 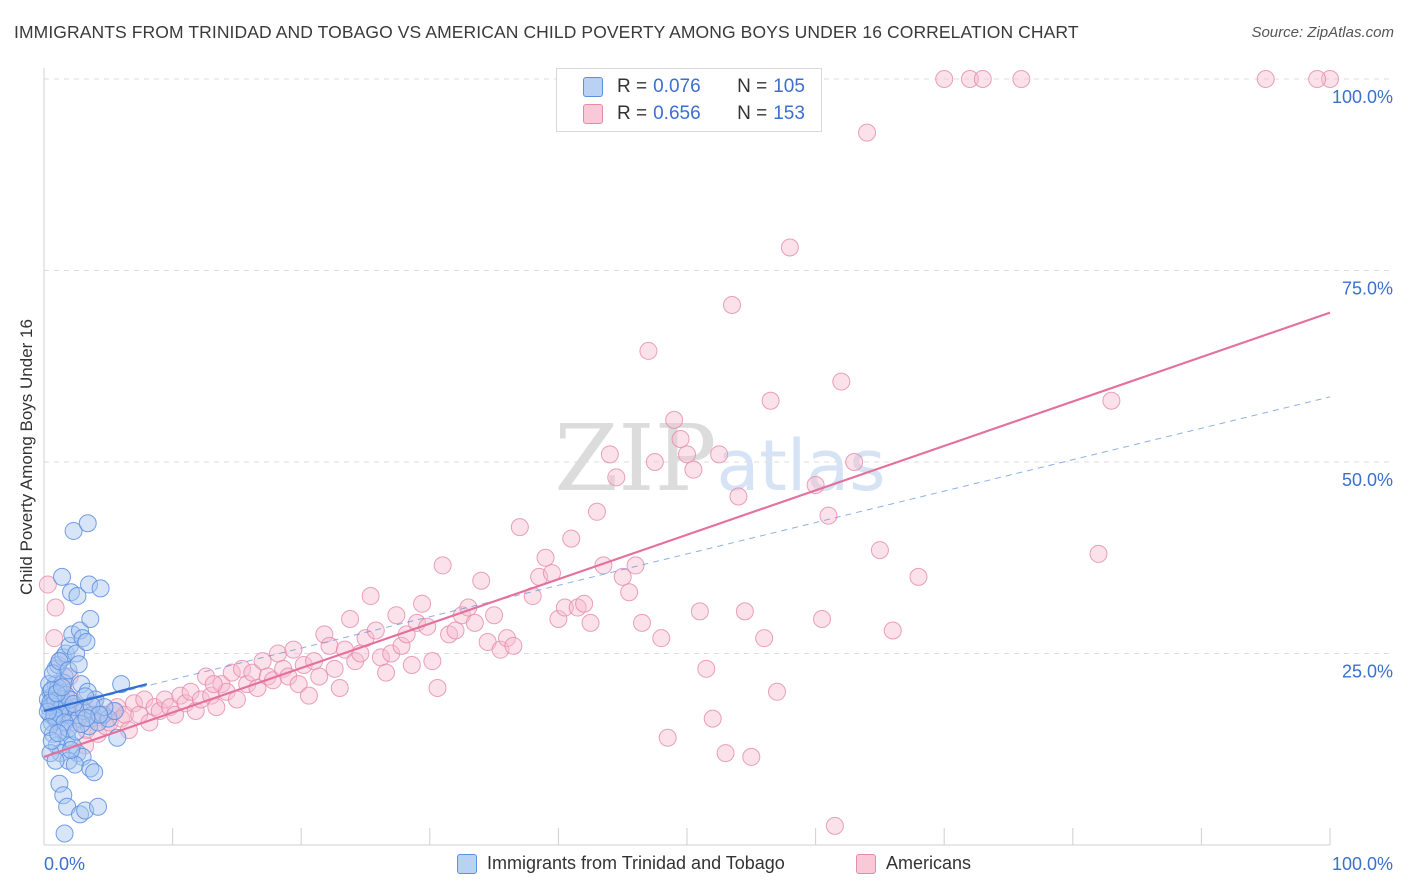 I want to click on trinidad-trend-line, so click(x=95, y=698).